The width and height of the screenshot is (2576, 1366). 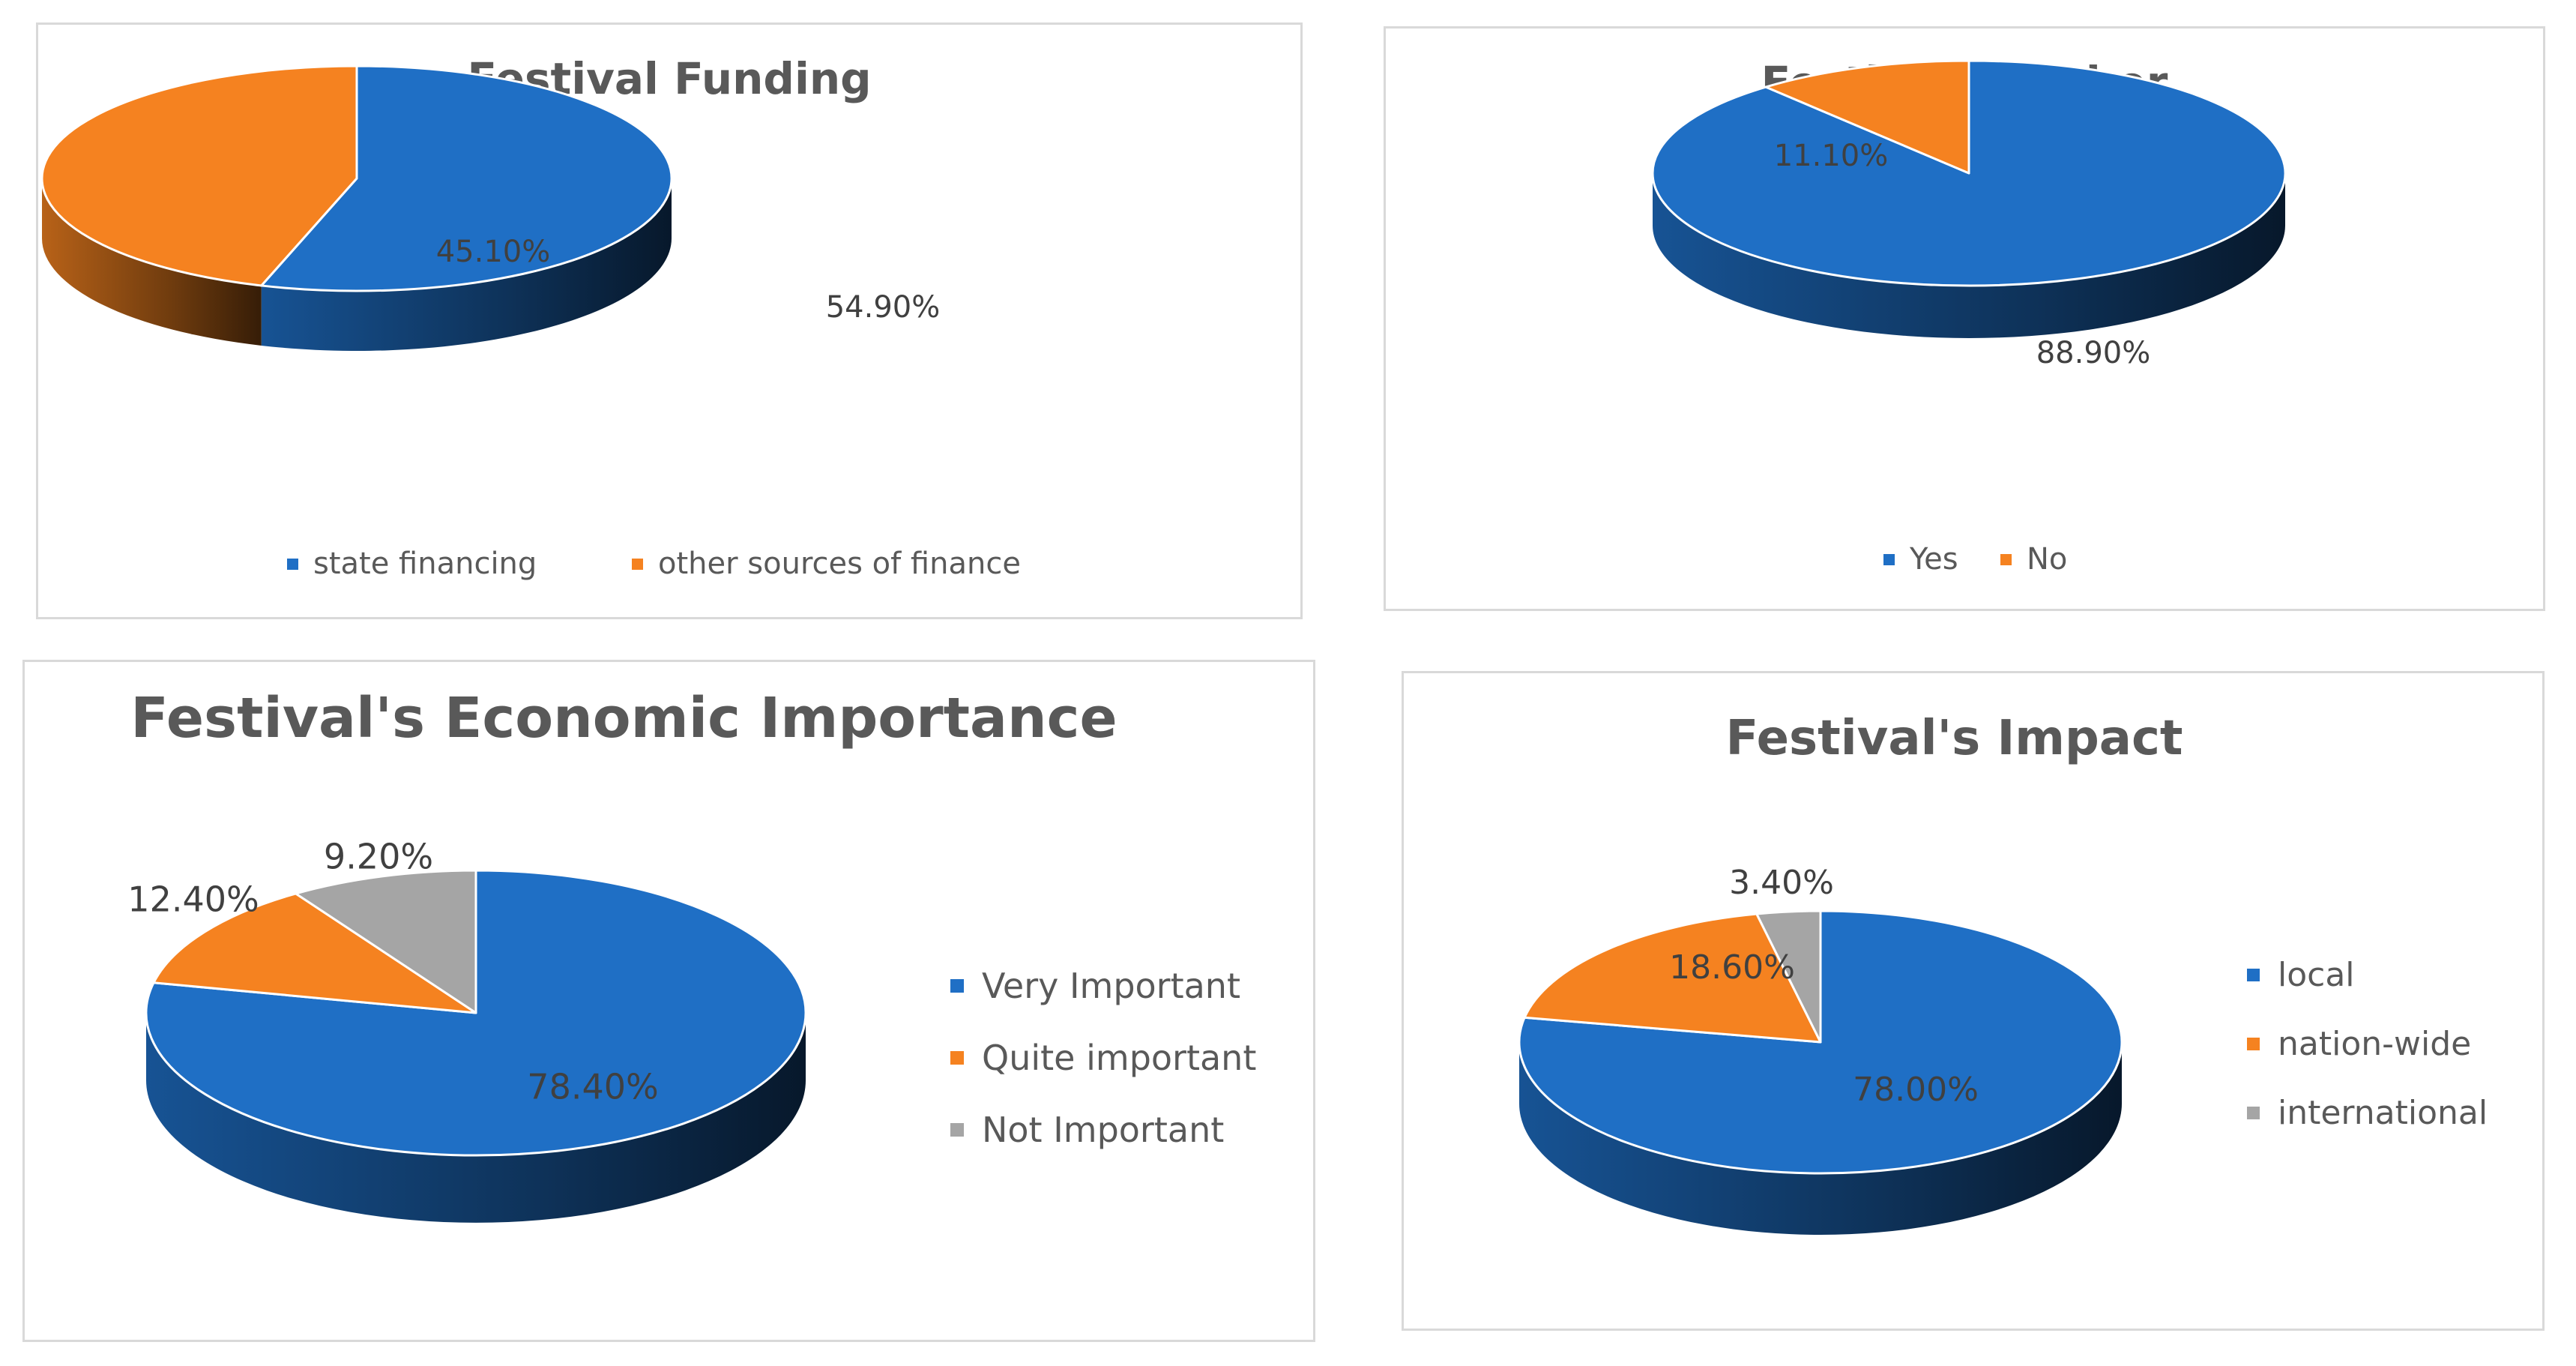 I want to click on legend-item-state-financing: state financing, so click(x=412, y=564).